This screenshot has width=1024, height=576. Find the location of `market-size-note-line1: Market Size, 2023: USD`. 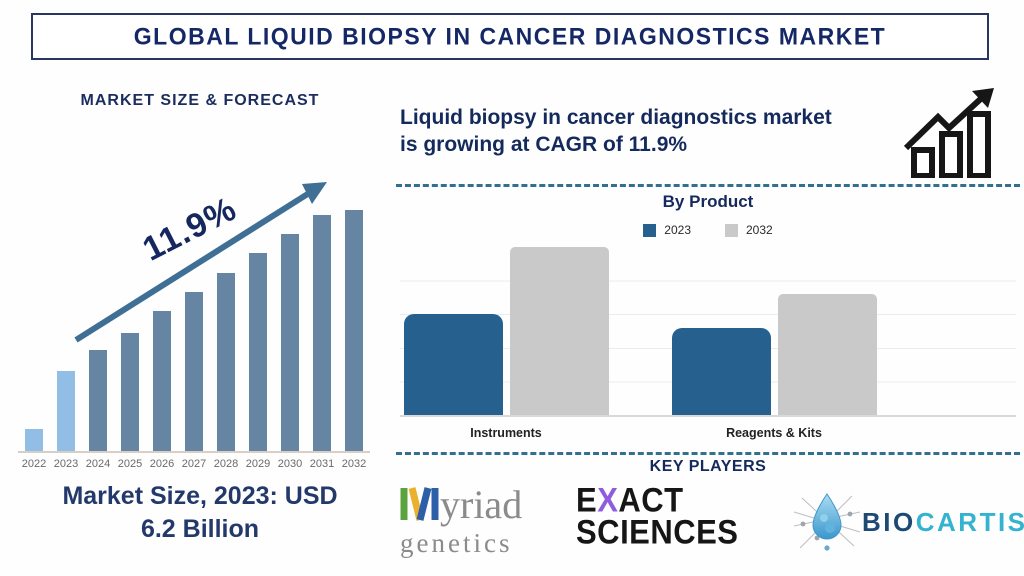

market-size-note-line1: Market Size, 2023: USD is located at coordinates (200, 496).